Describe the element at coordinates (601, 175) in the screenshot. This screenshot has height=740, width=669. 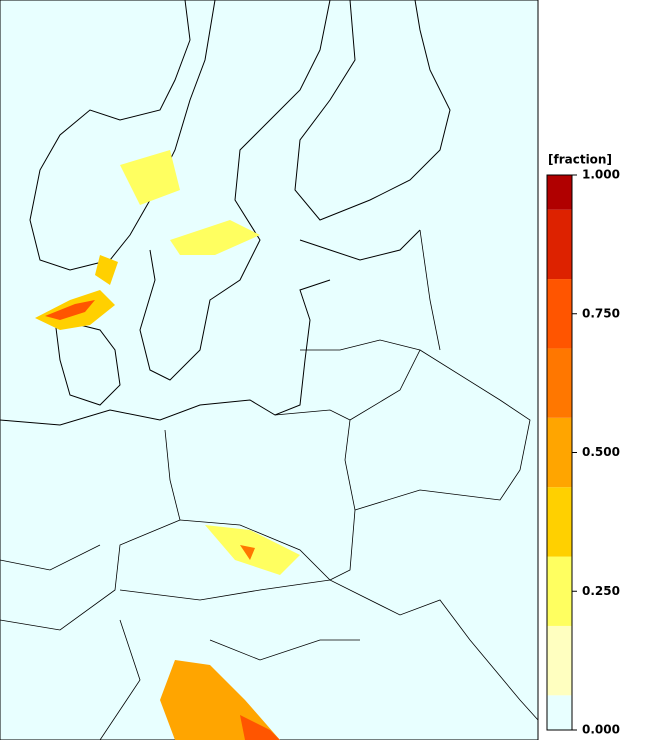
I see `tick-label: 1.000` at that location.